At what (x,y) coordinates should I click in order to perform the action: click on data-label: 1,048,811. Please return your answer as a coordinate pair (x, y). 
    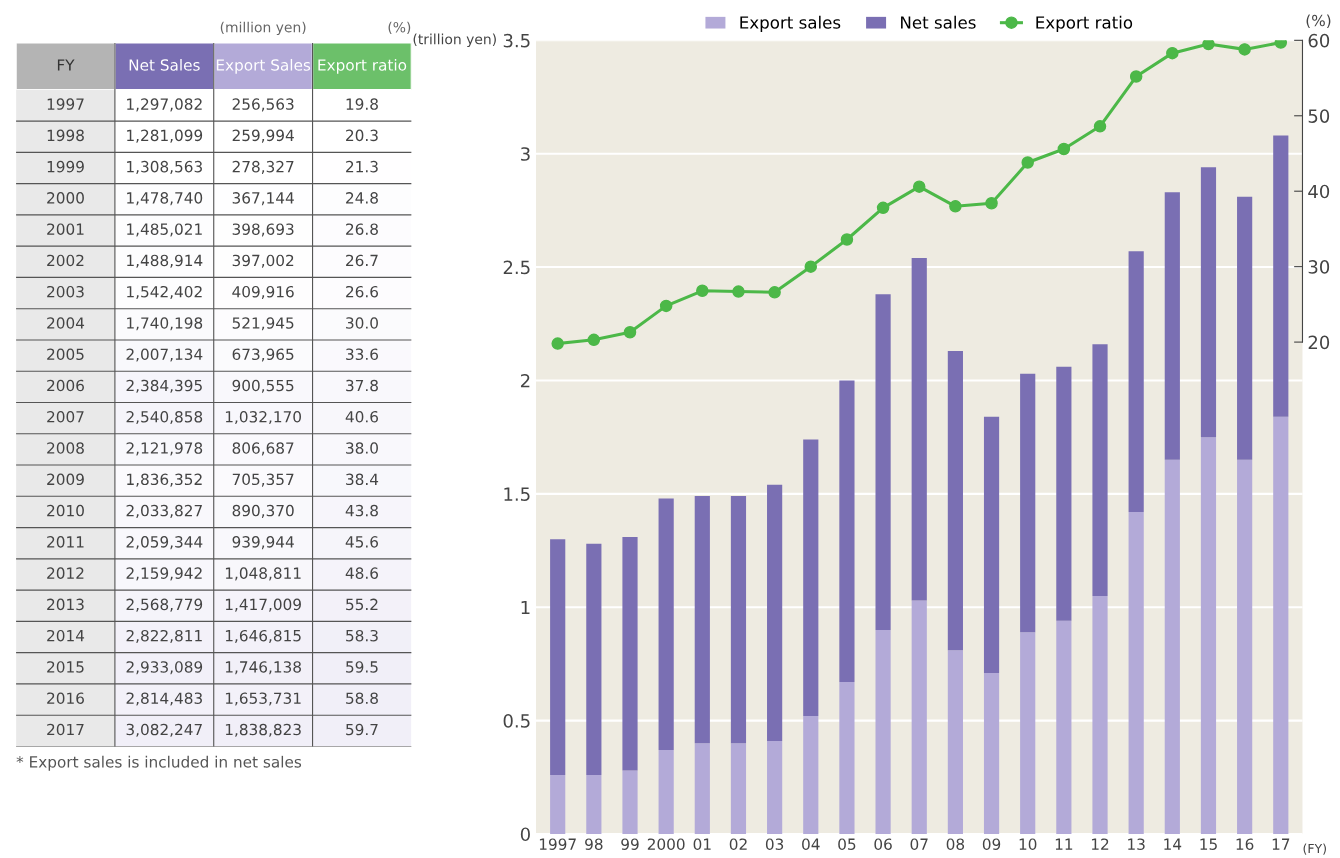
    Looking at the image, I should click on (263, 574).